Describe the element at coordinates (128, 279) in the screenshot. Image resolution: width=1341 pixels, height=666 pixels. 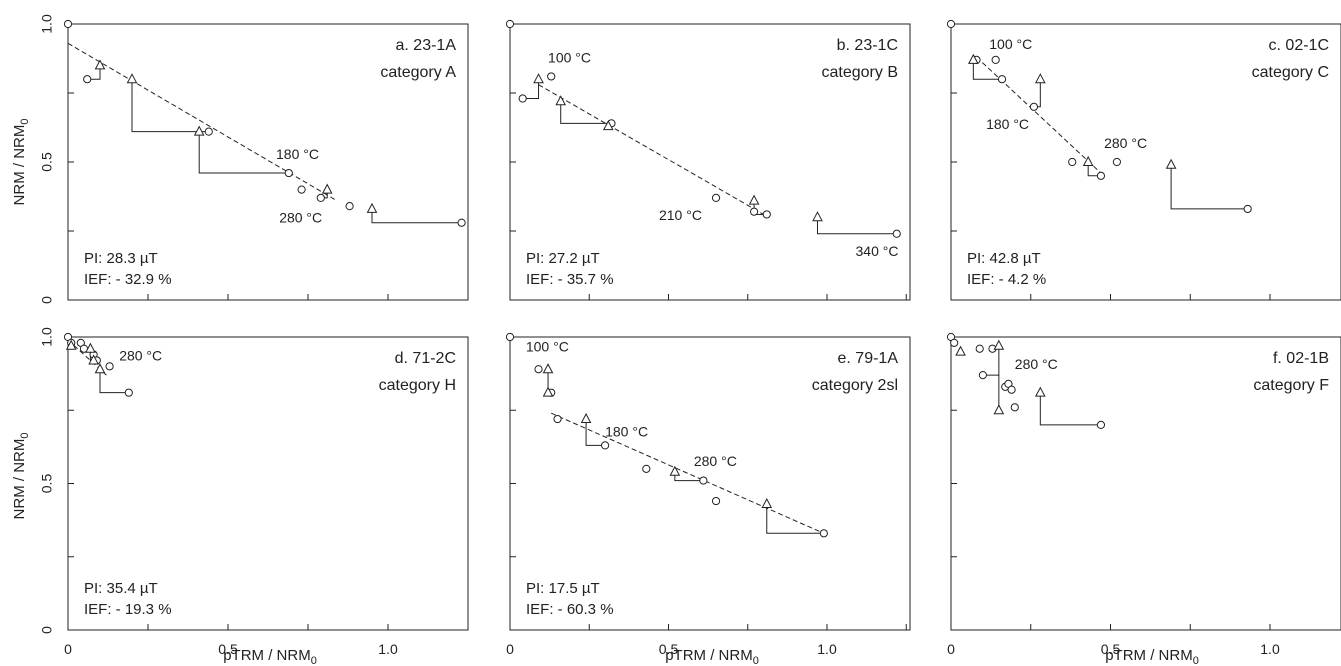
I see `panel-a-ief: IEF: - 32.9 %` at that location.